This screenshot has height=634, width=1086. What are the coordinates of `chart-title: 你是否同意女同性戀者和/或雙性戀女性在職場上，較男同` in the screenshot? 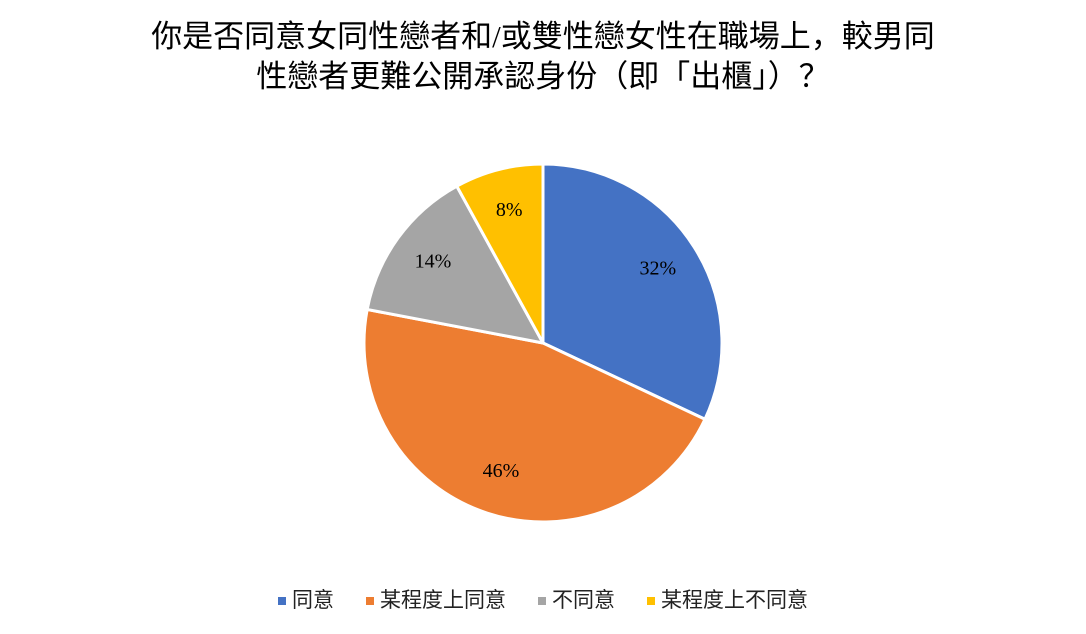 It's located at (543, 36).